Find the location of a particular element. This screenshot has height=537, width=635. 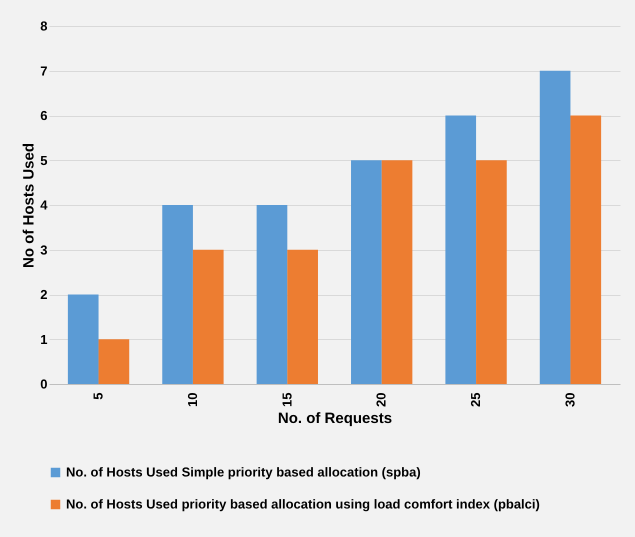

y-tick-label: 0 is located at coordinates (44, 384).